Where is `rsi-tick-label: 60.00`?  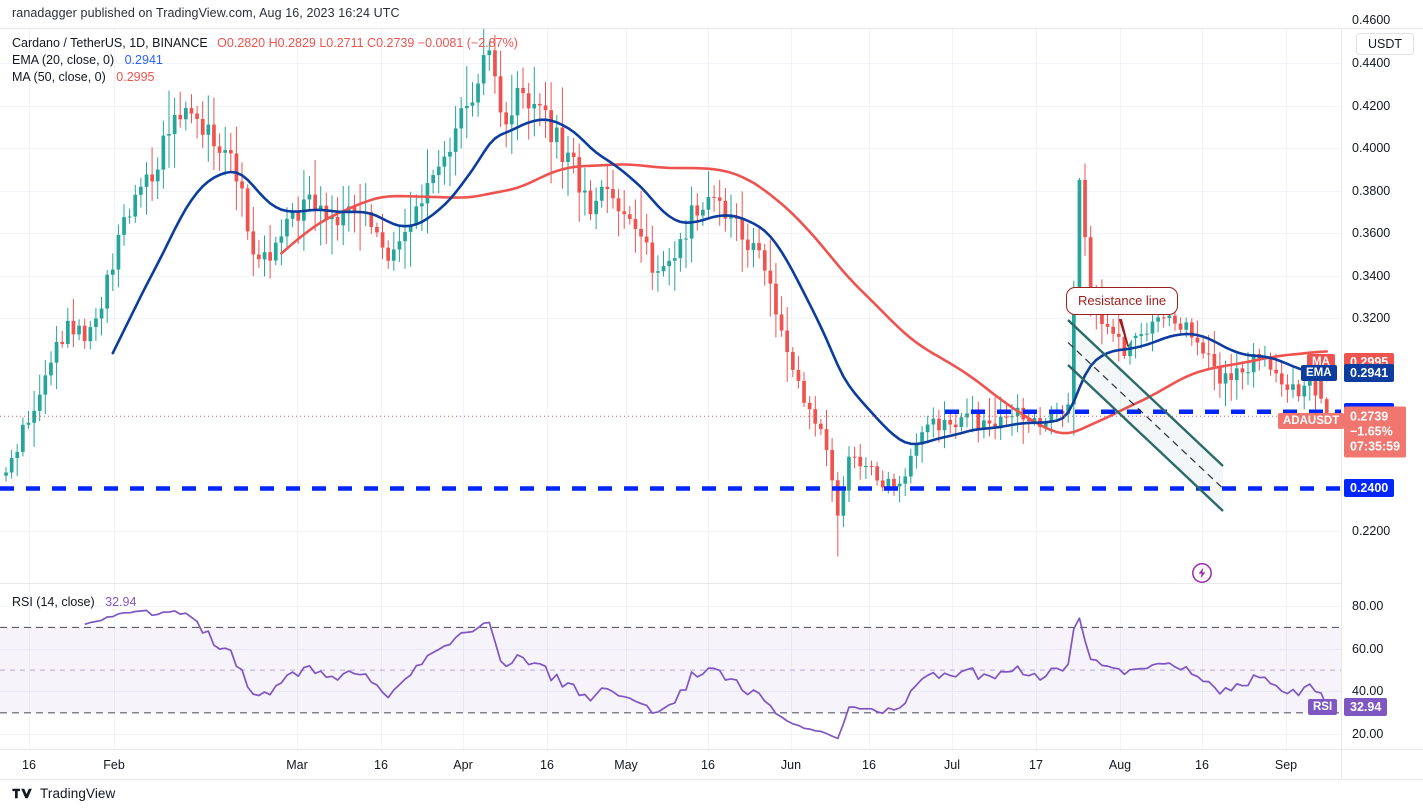 rsi-tick-label: 60.00 is located at coordinates (1368, 648).